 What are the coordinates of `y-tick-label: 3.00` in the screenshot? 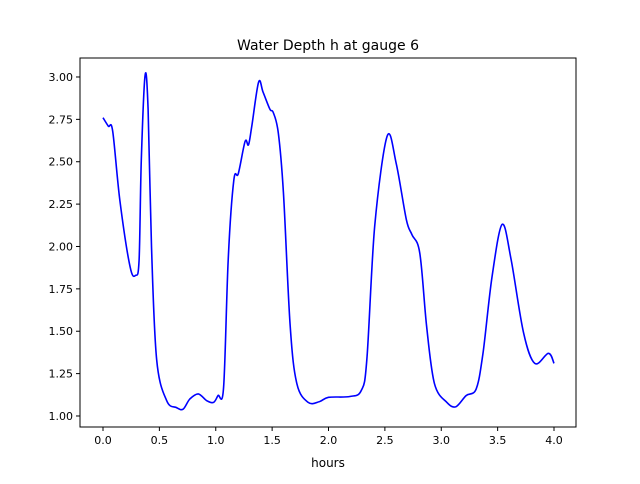 It's located at (61, 77).